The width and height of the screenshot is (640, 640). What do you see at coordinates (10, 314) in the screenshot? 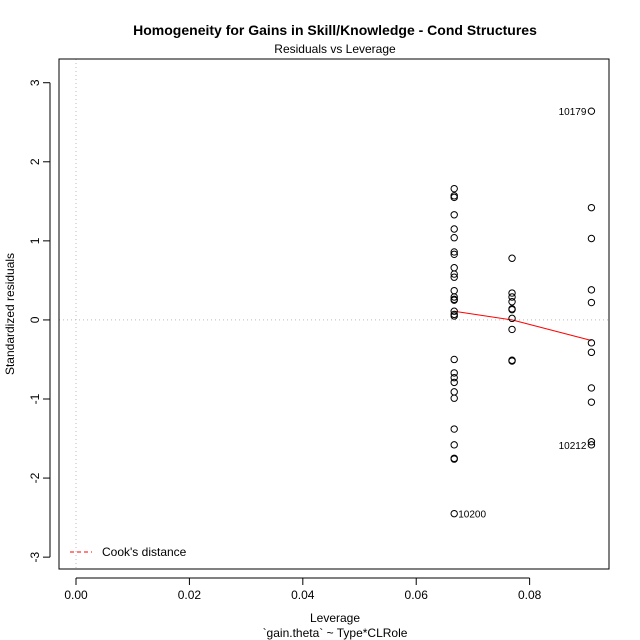
I see `y-axis-label: Standardized residuals` at bounding box center [10, 314].